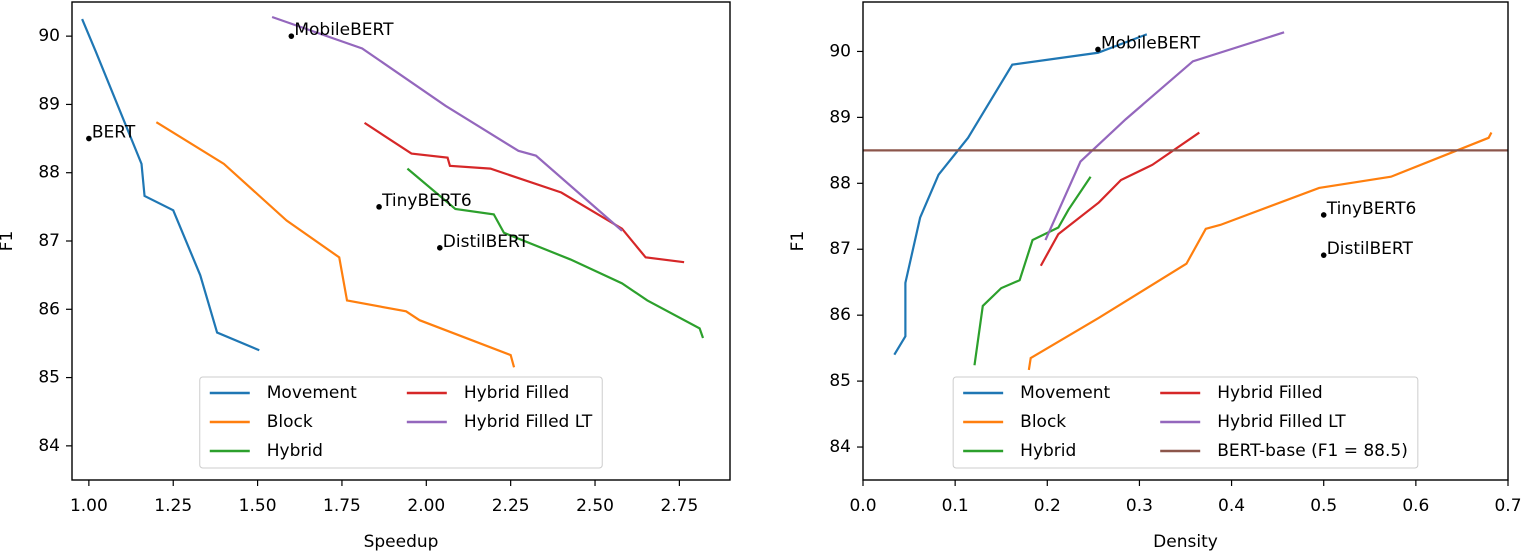 This screenshot has height=556, width=1526. What do you see at coordinates (1047, 506) in the screenshot?
I see `x-tick-label: 0.2` at bounding box center [1047, 506].